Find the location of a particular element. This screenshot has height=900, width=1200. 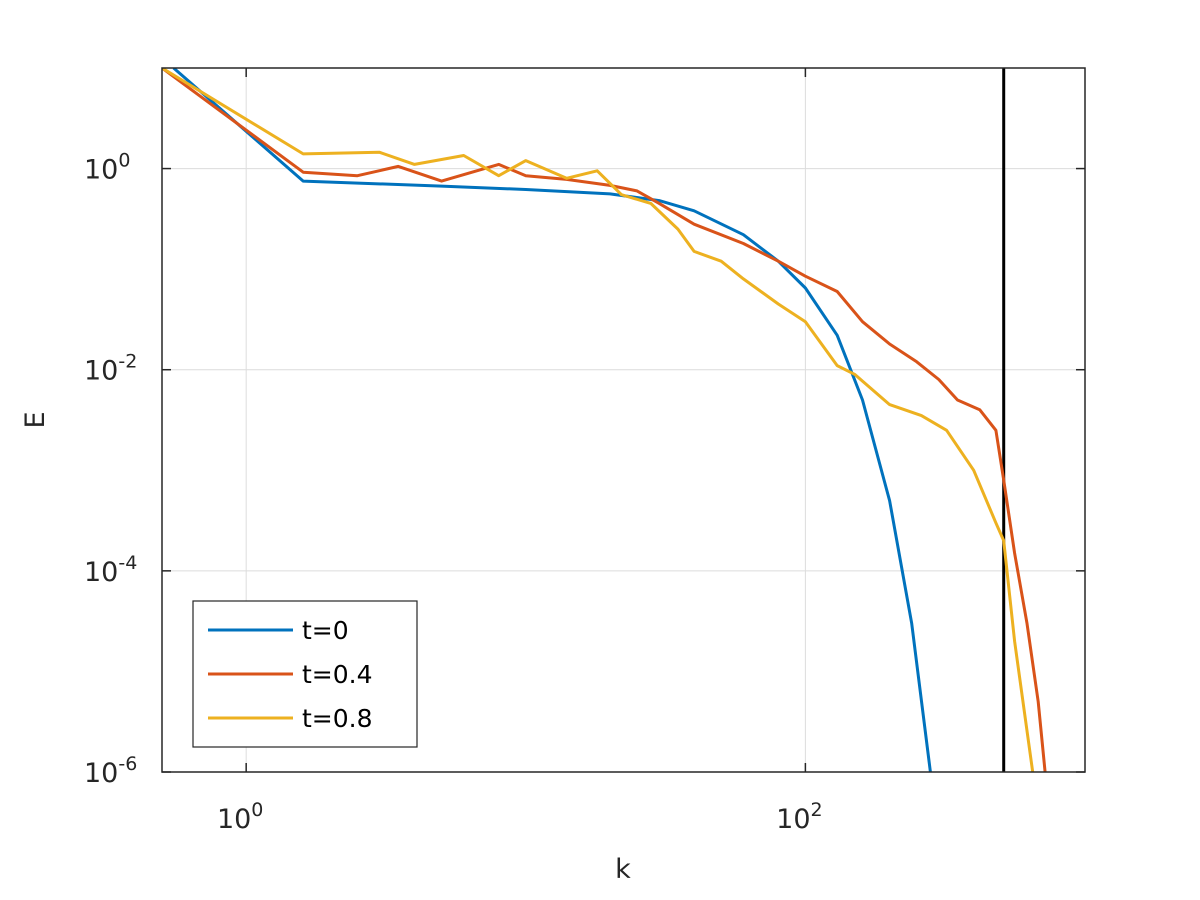

legend-label-2: t=0.8 is located at coordinates (337, 718).